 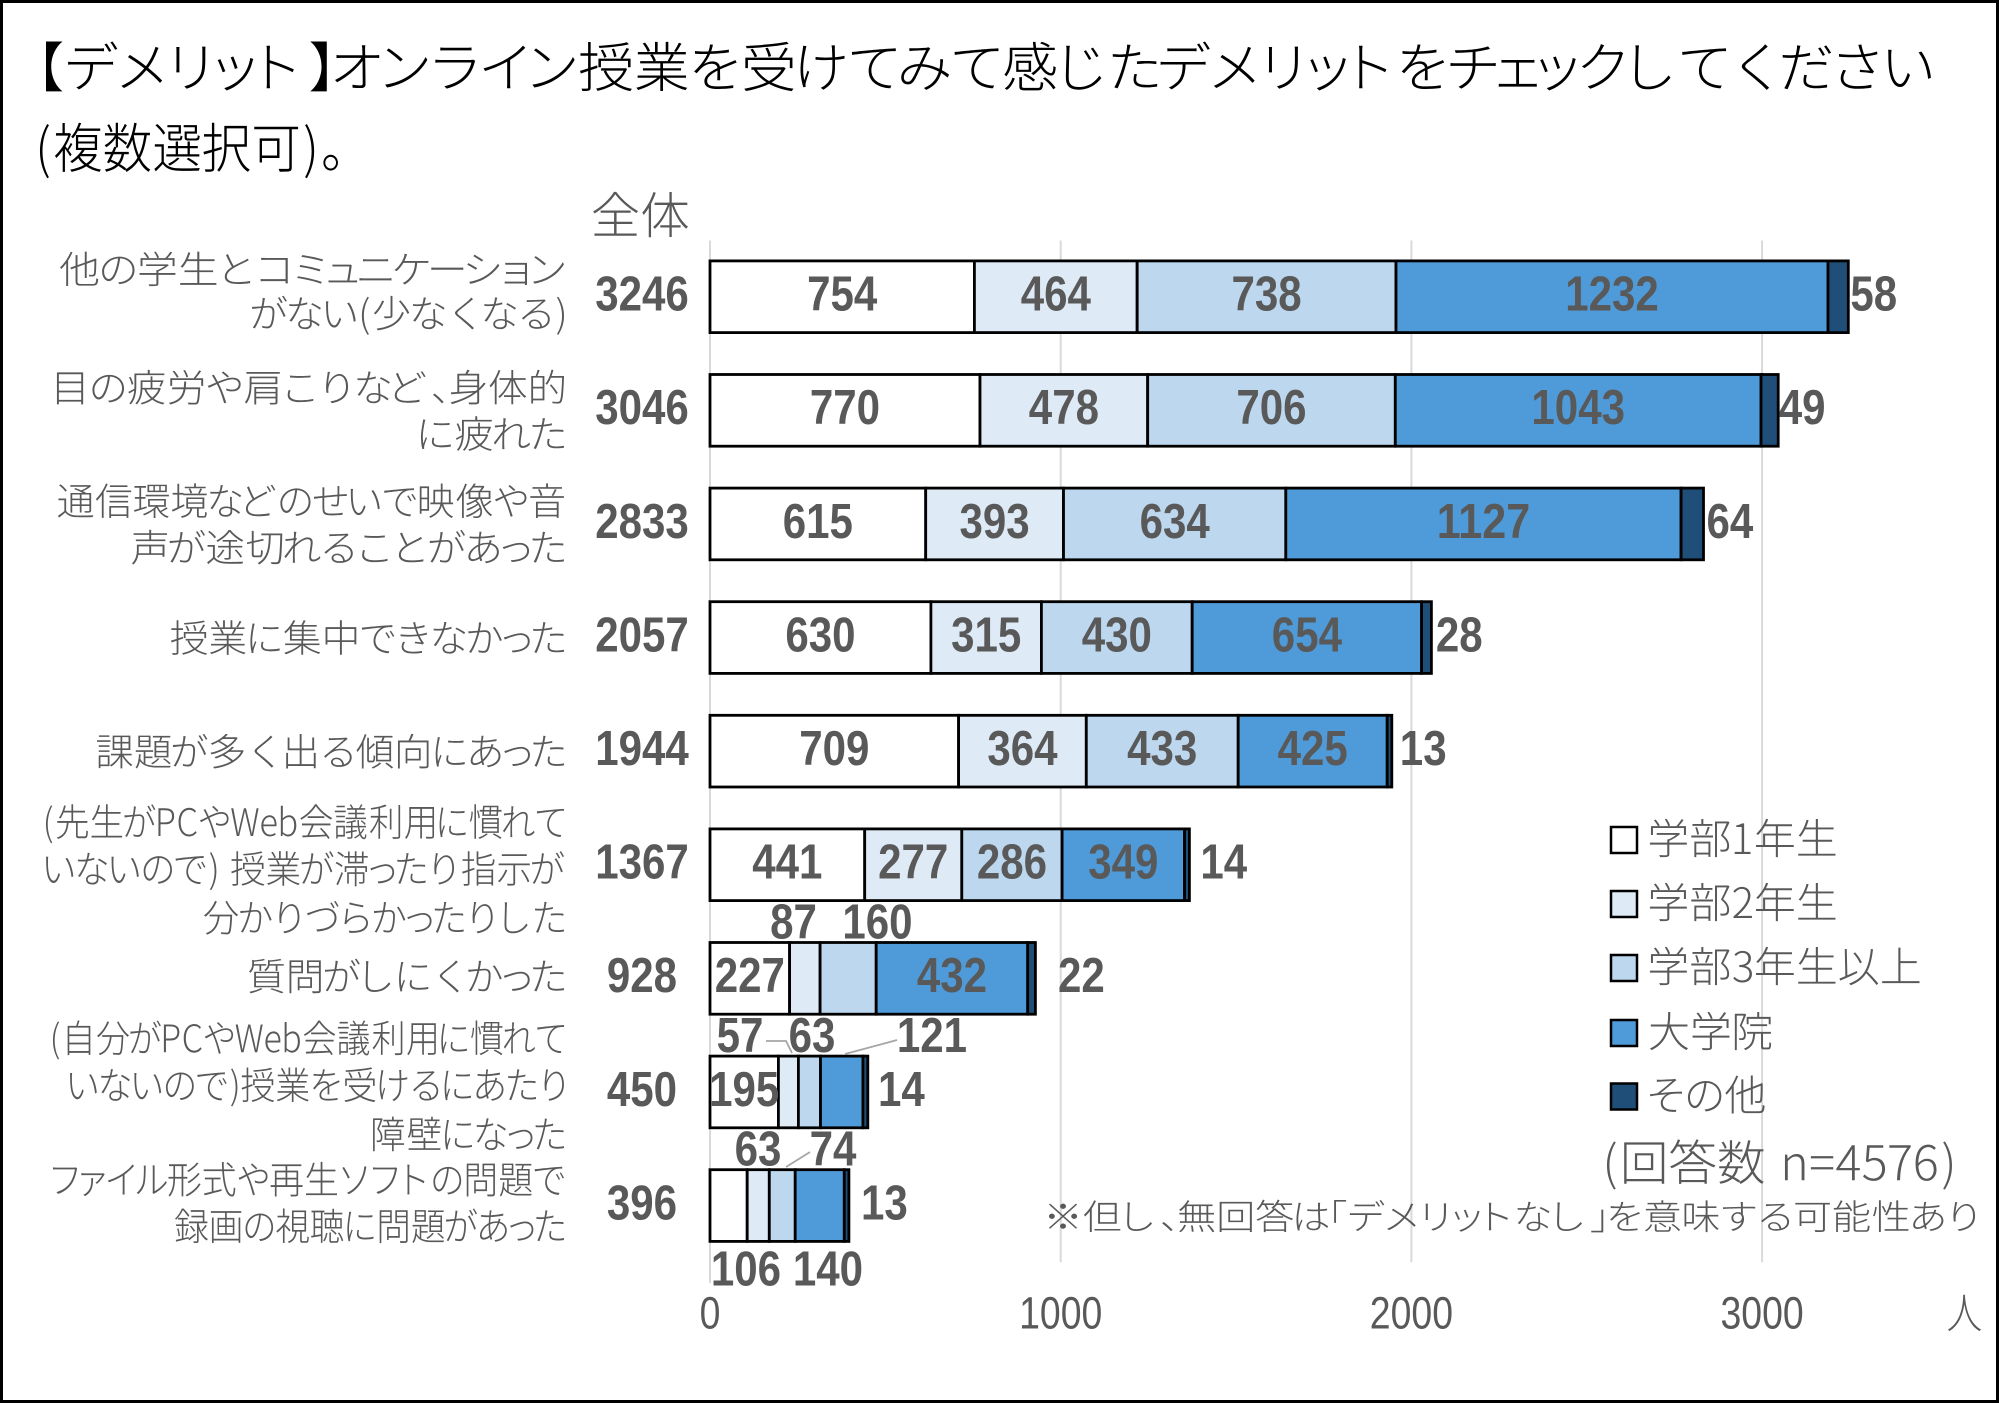 What do you see at coordinates (642, 1090) in the screenshot?
I see `svg-text: 450` at bounding box center [642, 1090].